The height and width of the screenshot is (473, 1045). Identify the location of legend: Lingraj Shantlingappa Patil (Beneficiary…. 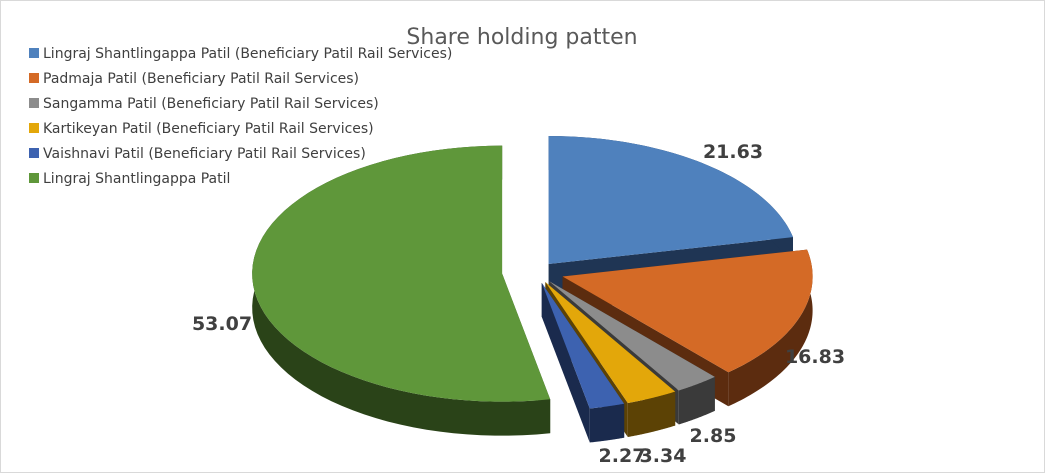
(240, 116).